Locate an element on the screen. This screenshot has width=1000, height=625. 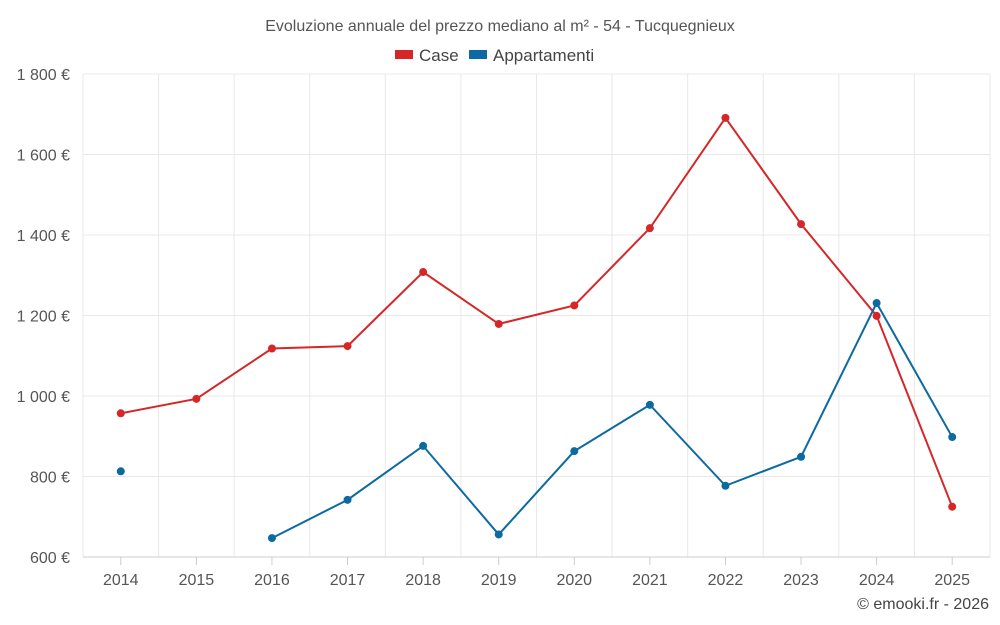
legend-swatch-case is located at coordinates (404, 54).